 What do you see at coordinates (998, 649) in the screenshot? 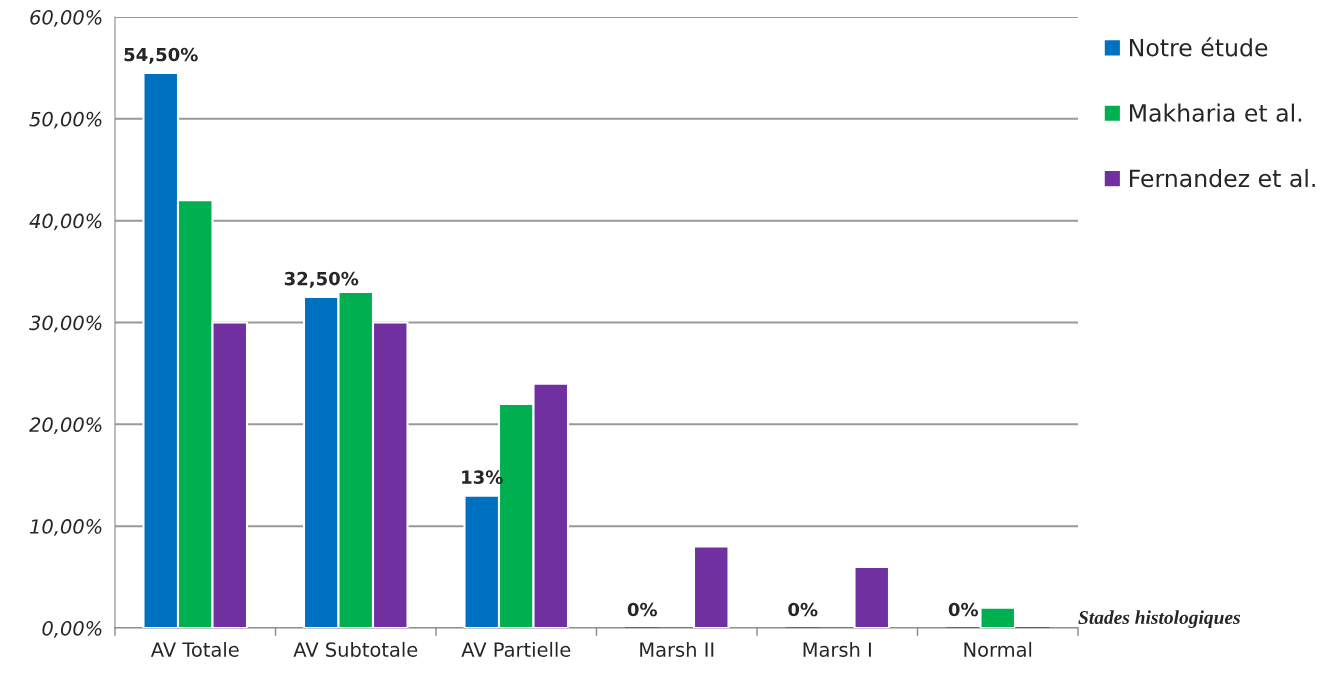
I see `x-tick-label: Normal` at bounding box center [998, 649].